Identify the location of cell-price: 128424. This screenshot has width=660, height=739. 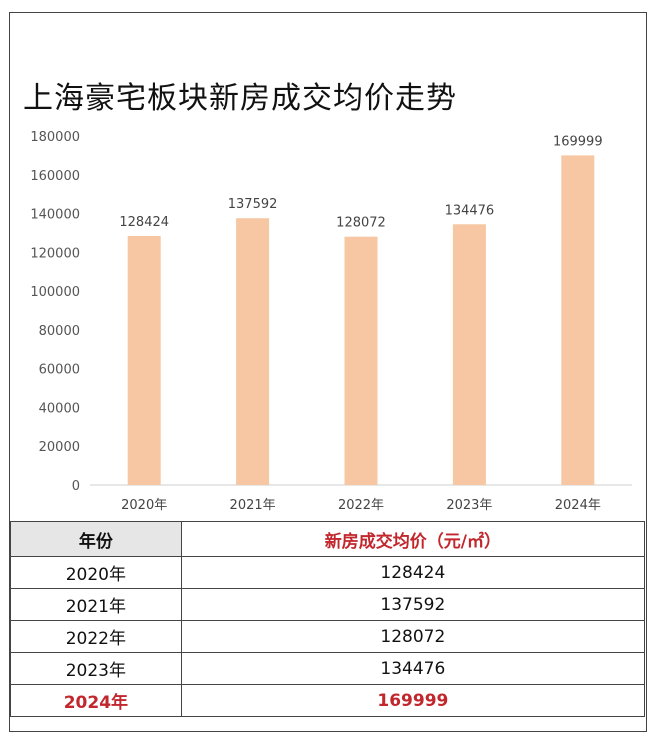
(413, 572).